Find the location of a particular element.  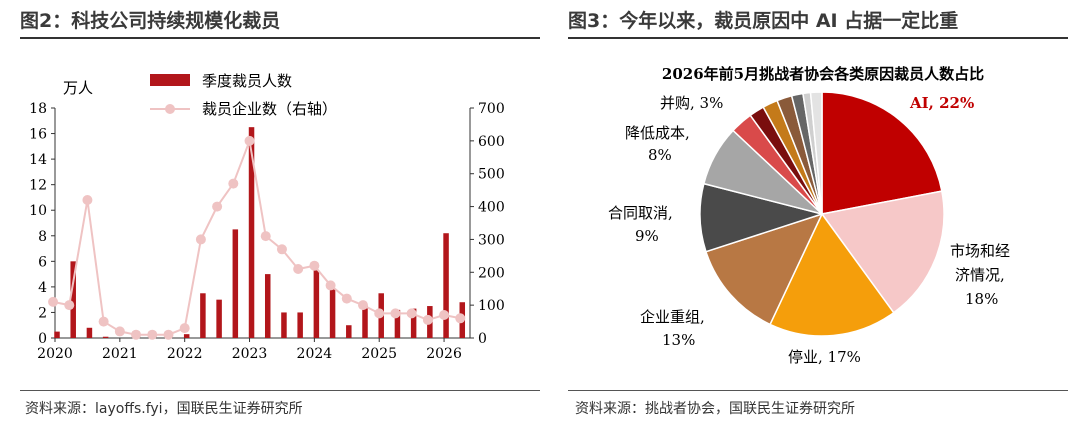

right-y-tick-label: 600 is located at coordinates (491, 142).